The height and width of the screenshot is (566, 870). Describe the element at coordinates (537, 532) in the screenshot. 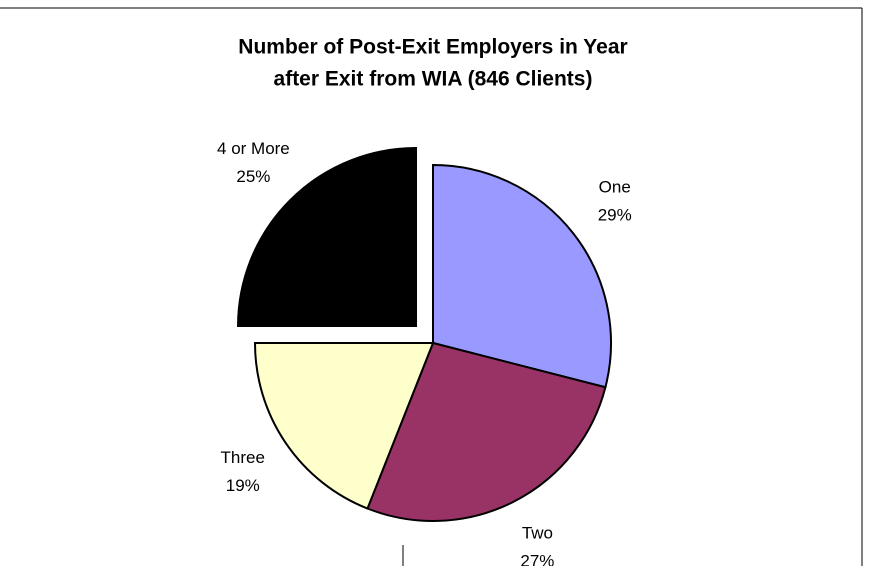

I see `slice-label: Two` at that location.